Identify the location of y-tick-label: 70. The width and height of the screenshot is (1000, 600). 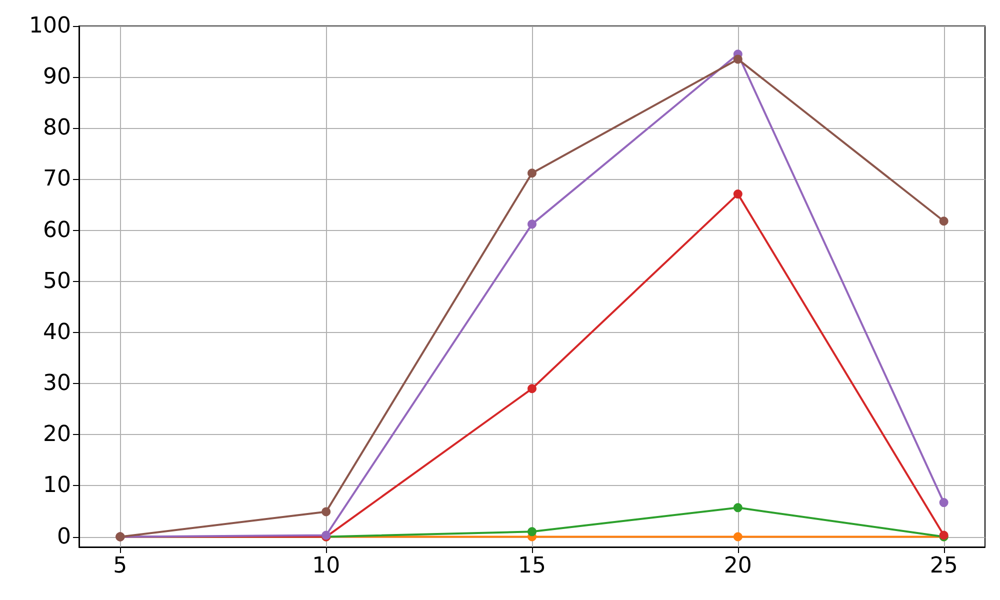
(57, 179).